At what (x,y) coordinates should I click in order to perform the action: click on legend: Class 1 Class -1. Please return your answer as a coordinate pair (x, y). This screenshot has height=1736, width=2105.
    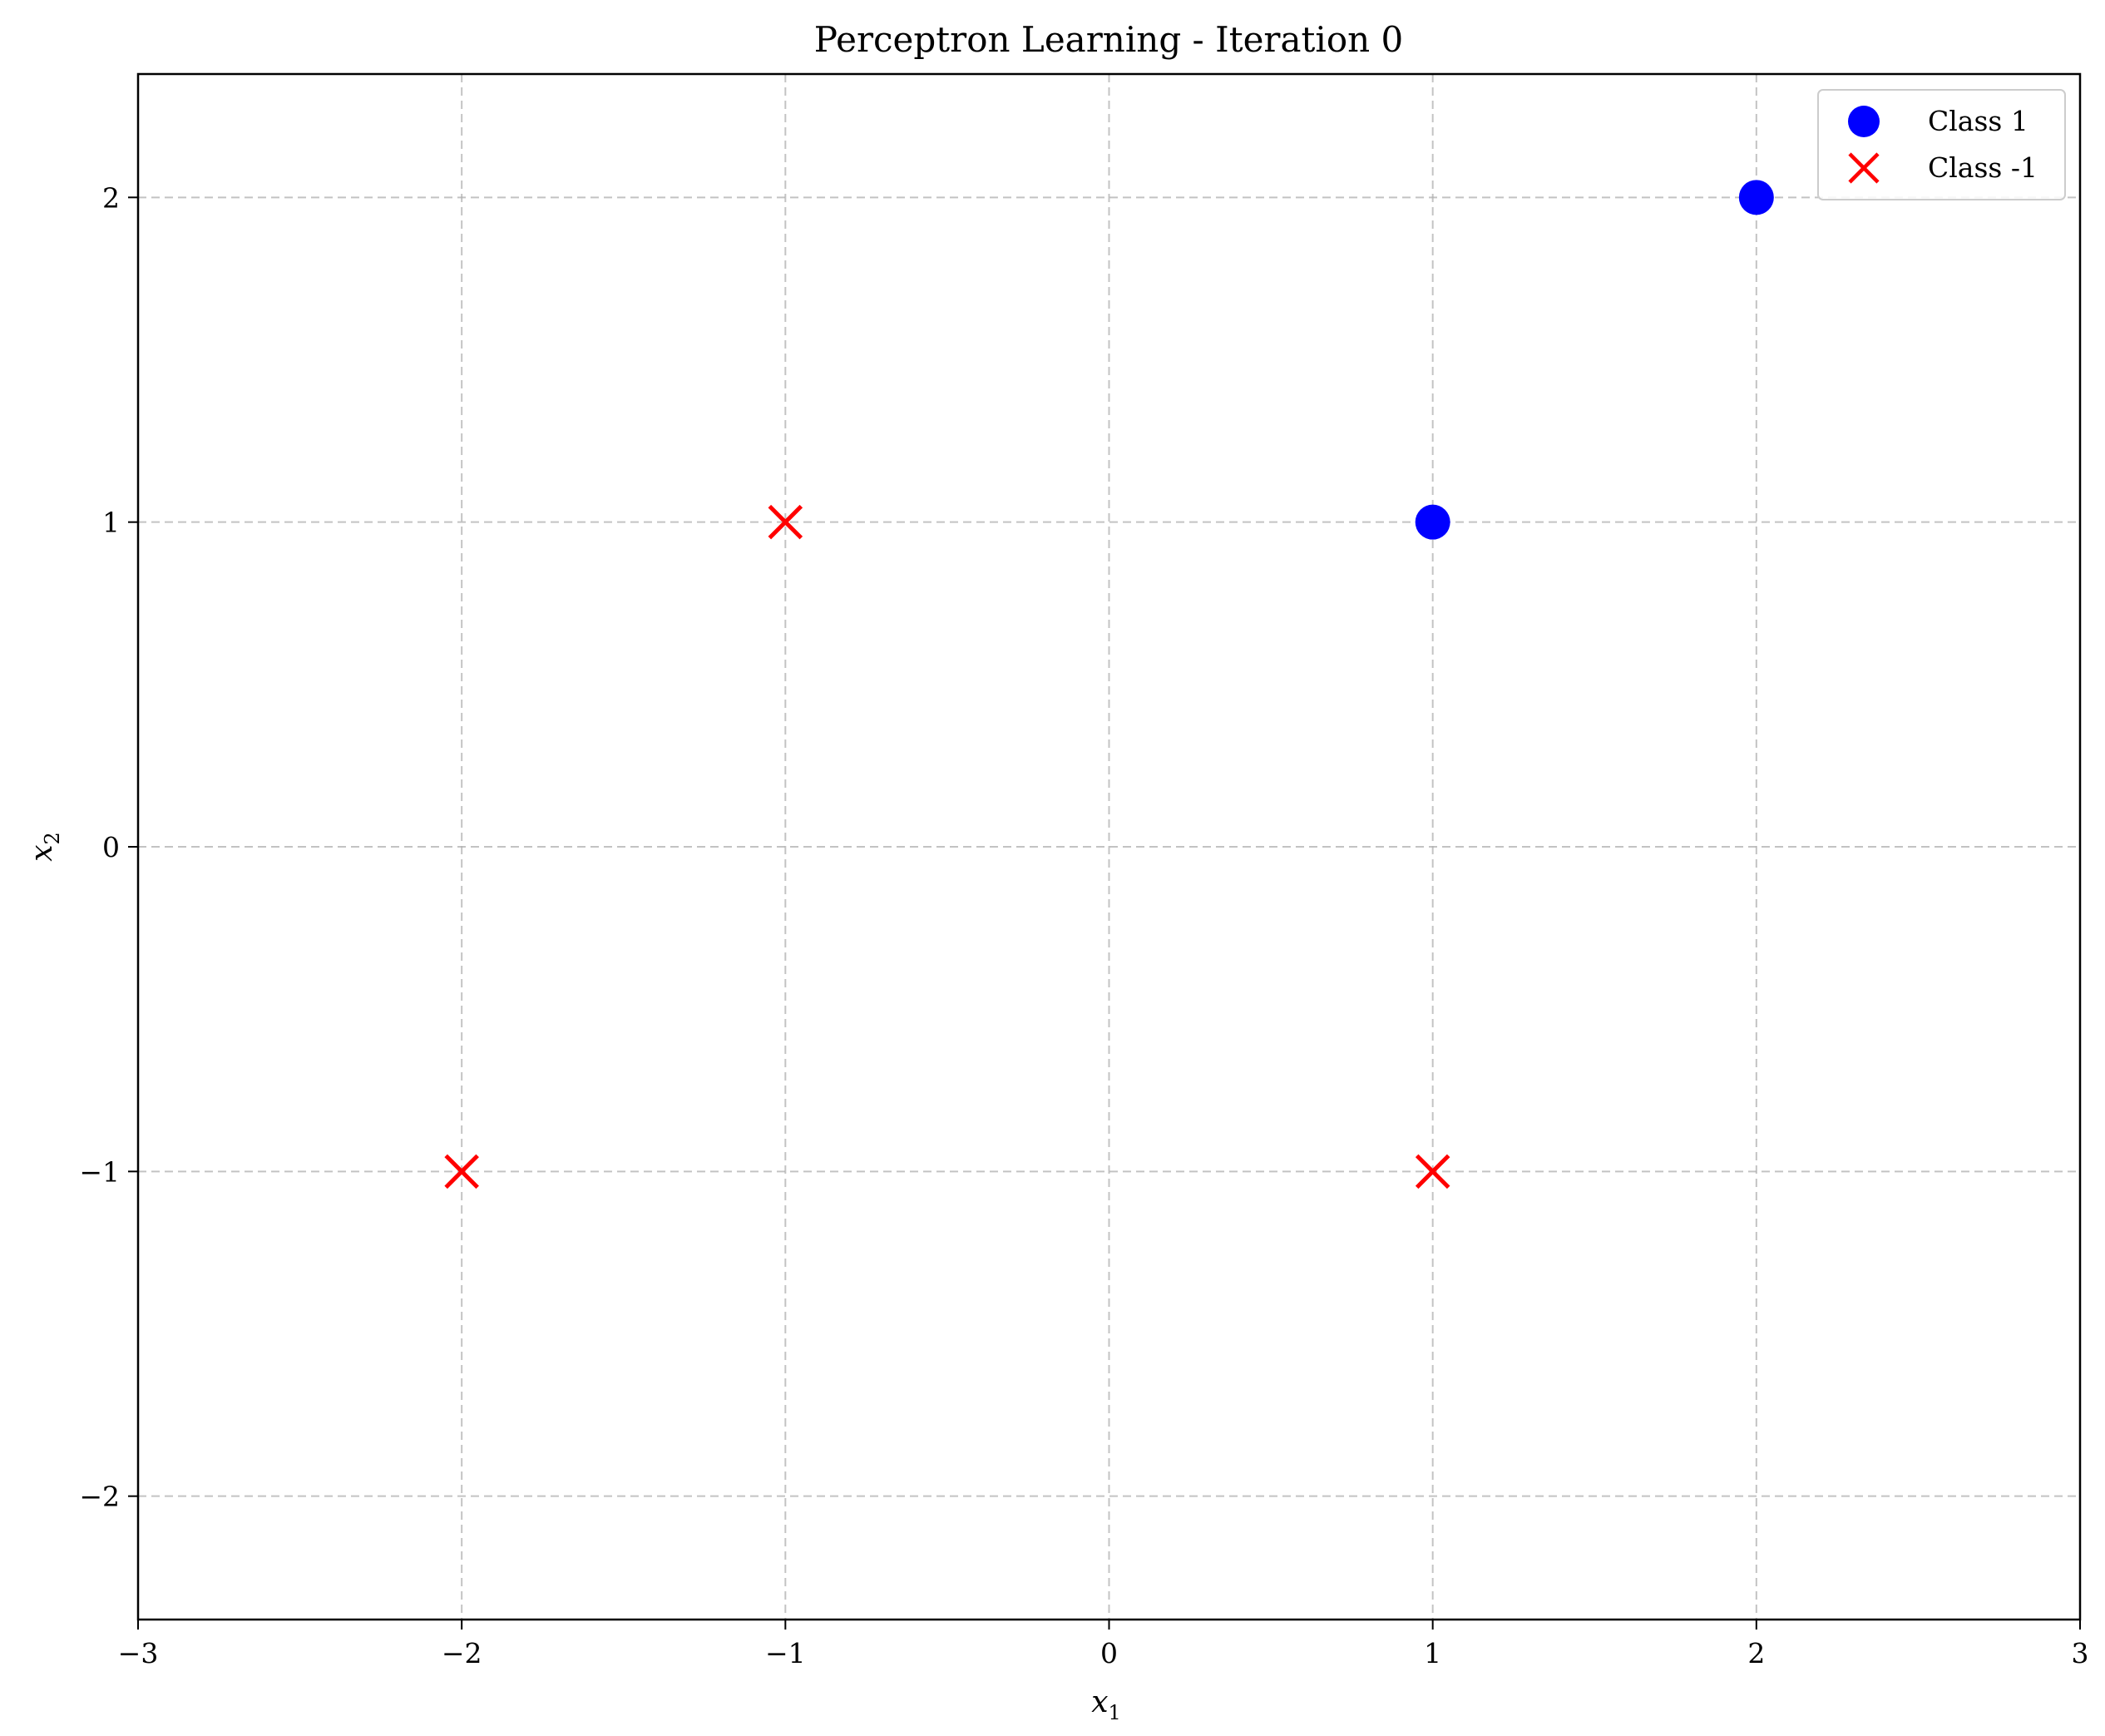
    Looking at the image, I should click on (1941, 144).